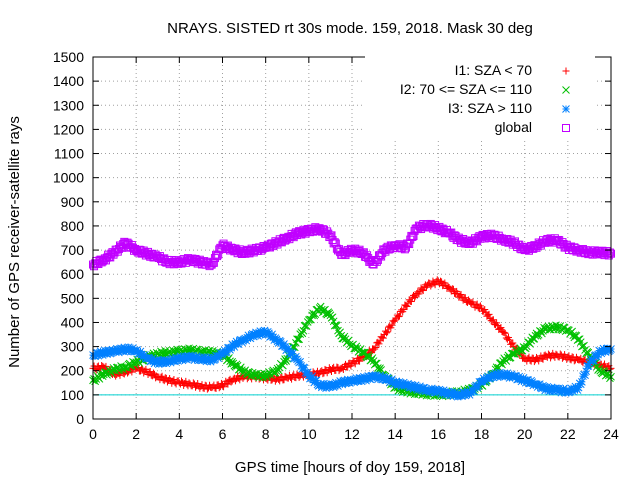 The image size is (640, 480). Describe the element at coordinates (73, 274) in the screenshot. I see `y-tick-label: 600` at that location.